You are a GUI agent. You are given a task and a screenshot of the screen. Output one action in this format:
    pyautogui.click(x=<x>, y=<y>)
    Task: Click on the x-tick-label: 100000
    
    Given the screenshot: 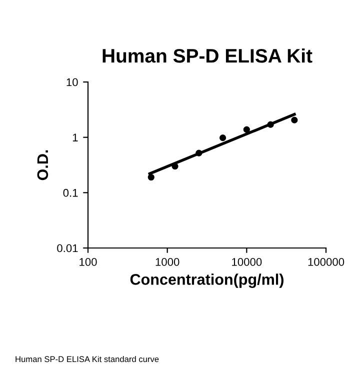 What is the action you would take?
    pyautogui.click(x=326, y=262)
    